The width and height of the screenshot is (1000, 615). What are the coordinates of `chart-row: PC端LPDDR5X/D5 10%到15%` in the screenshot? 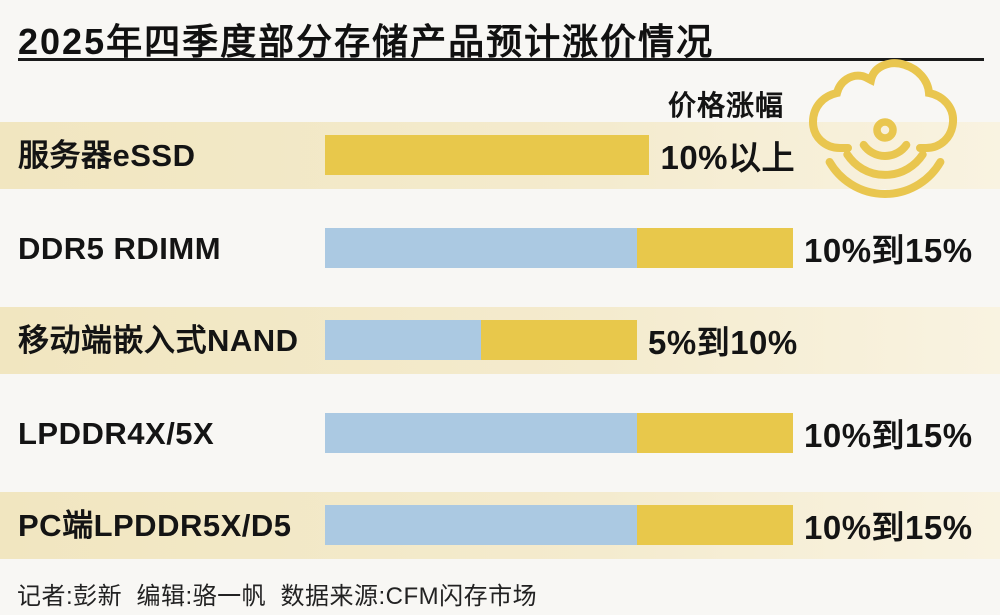 It's located at (500, 525).